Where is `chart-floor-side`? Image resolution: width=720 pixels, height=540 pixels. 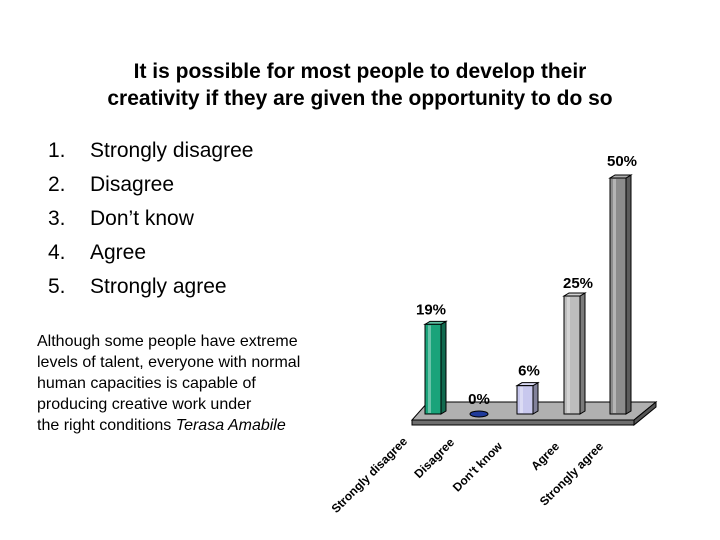 chart-floor-side is located at coordinates (645, 413).